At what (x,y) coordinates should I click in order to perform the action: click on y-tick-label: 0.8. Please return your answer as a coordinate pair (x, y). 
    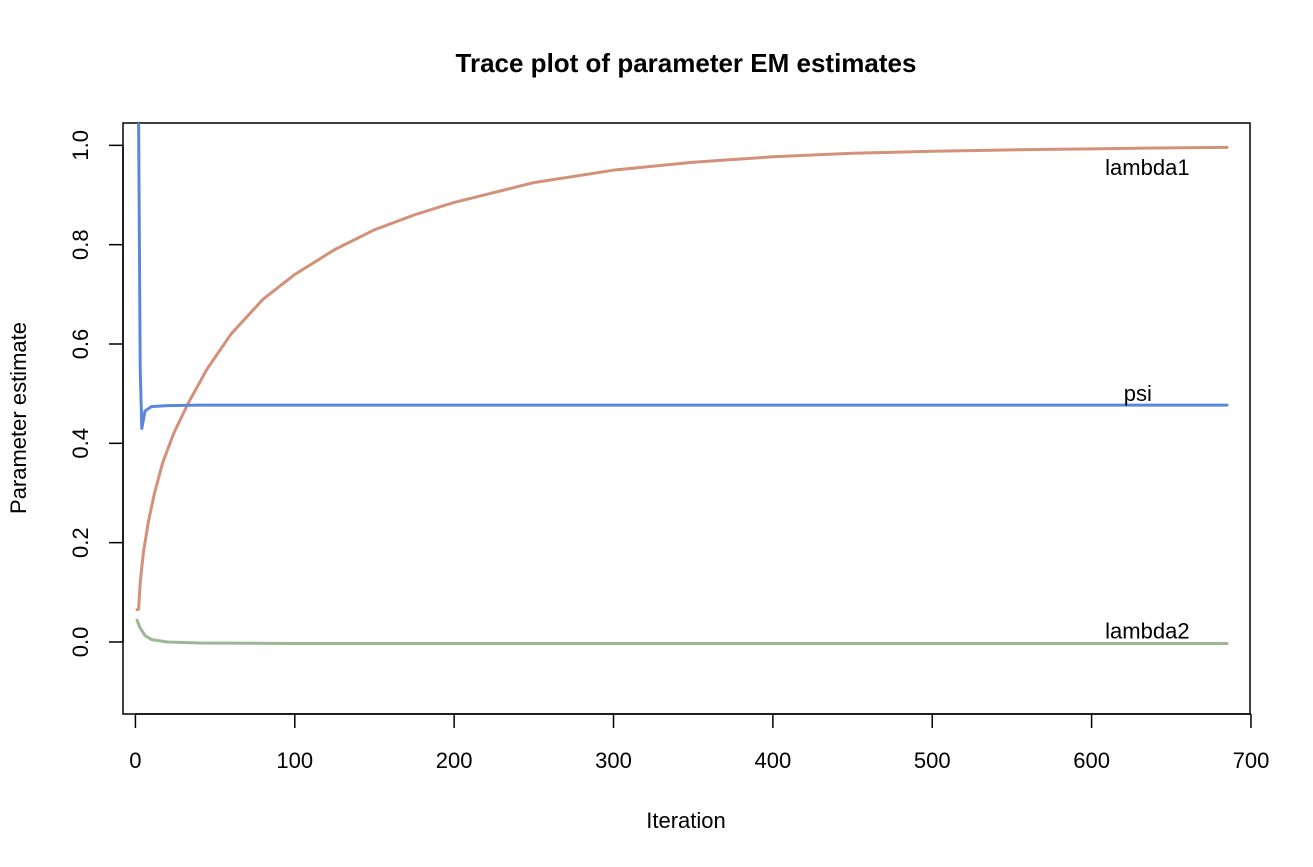
    Looking at the image, I should click on (80, 244).